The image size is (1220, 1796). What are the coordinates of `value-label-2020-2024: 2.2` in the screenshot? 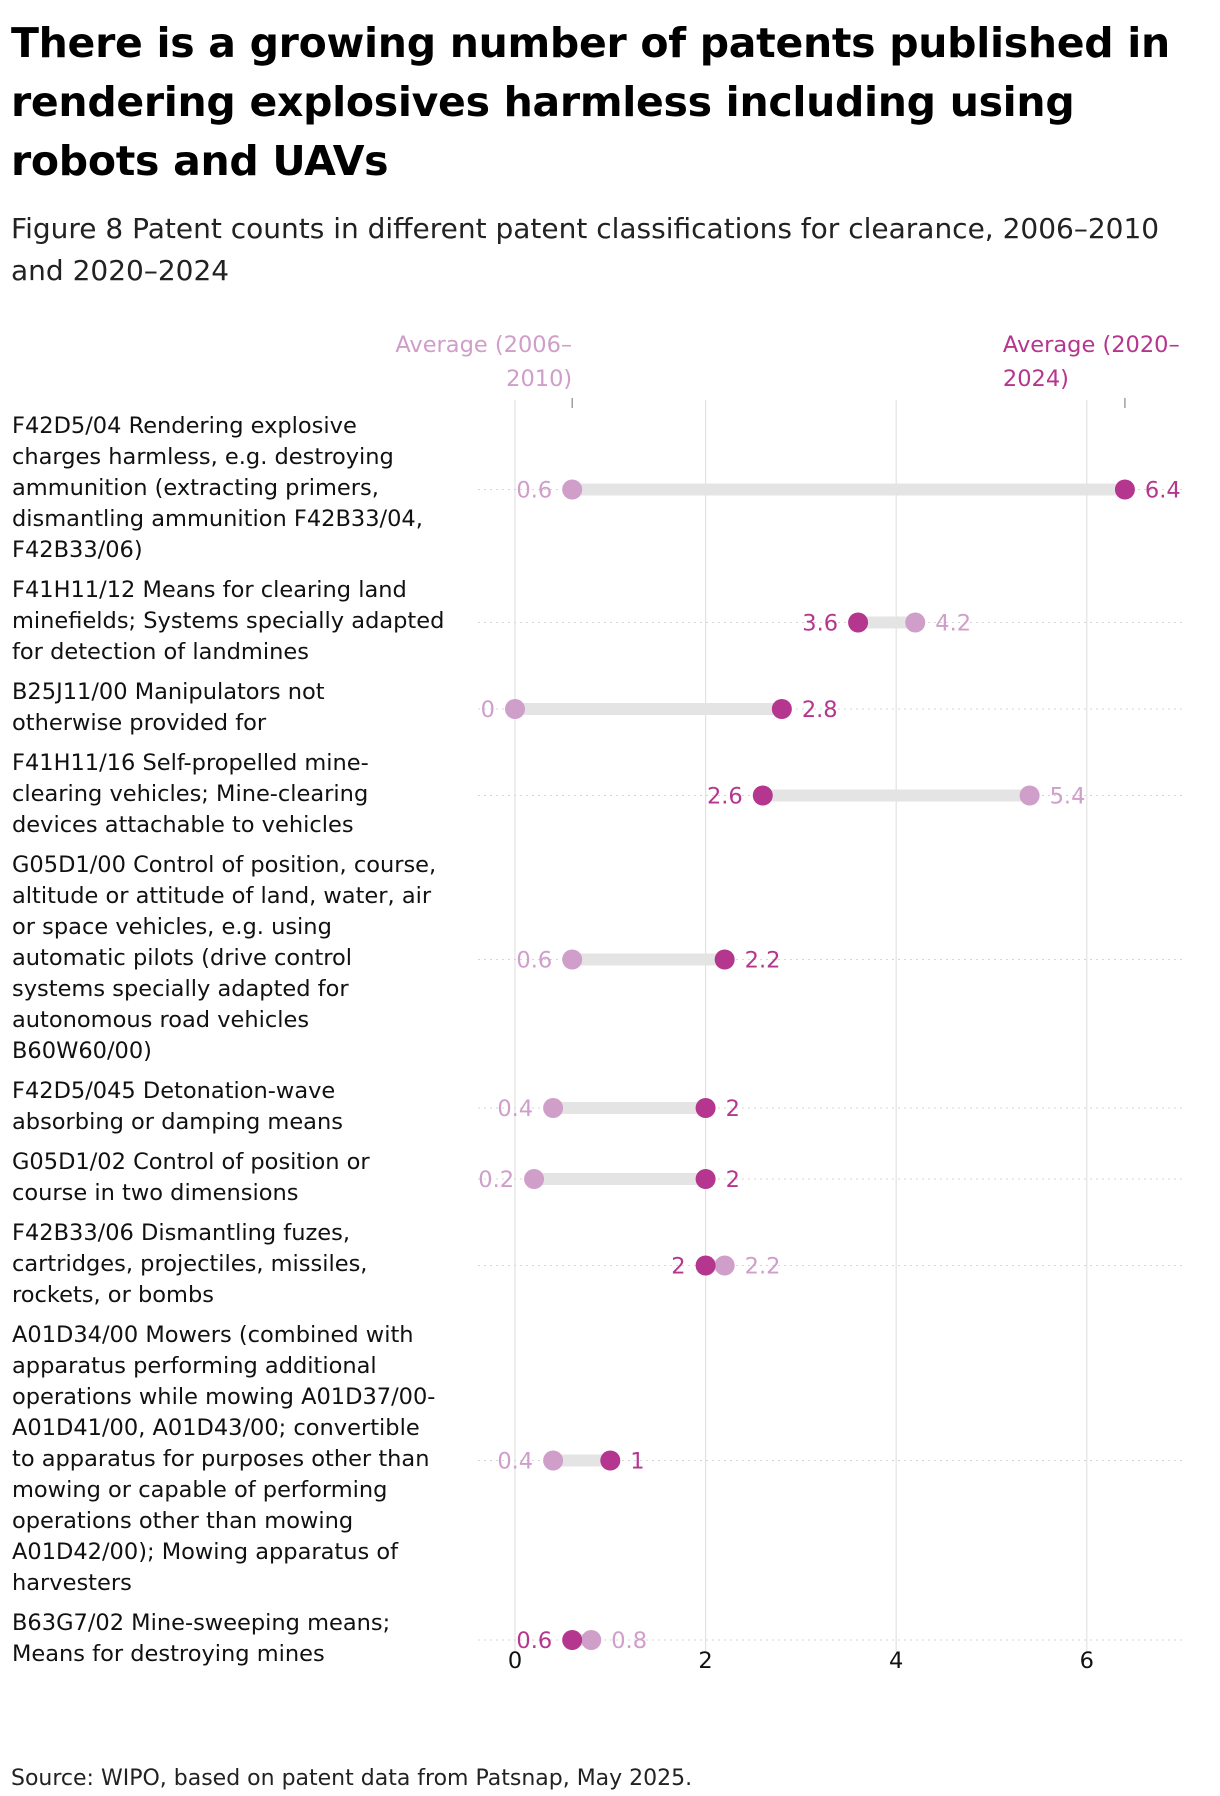 It's located at (763, 961).